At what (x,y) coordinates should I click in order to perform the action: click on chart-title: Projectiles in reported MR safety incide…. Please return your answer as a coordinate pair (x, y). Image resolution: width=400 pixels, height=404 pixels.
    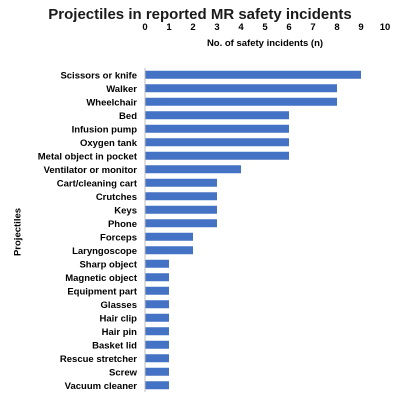
    Looking at the image, I should click on (200, 14).